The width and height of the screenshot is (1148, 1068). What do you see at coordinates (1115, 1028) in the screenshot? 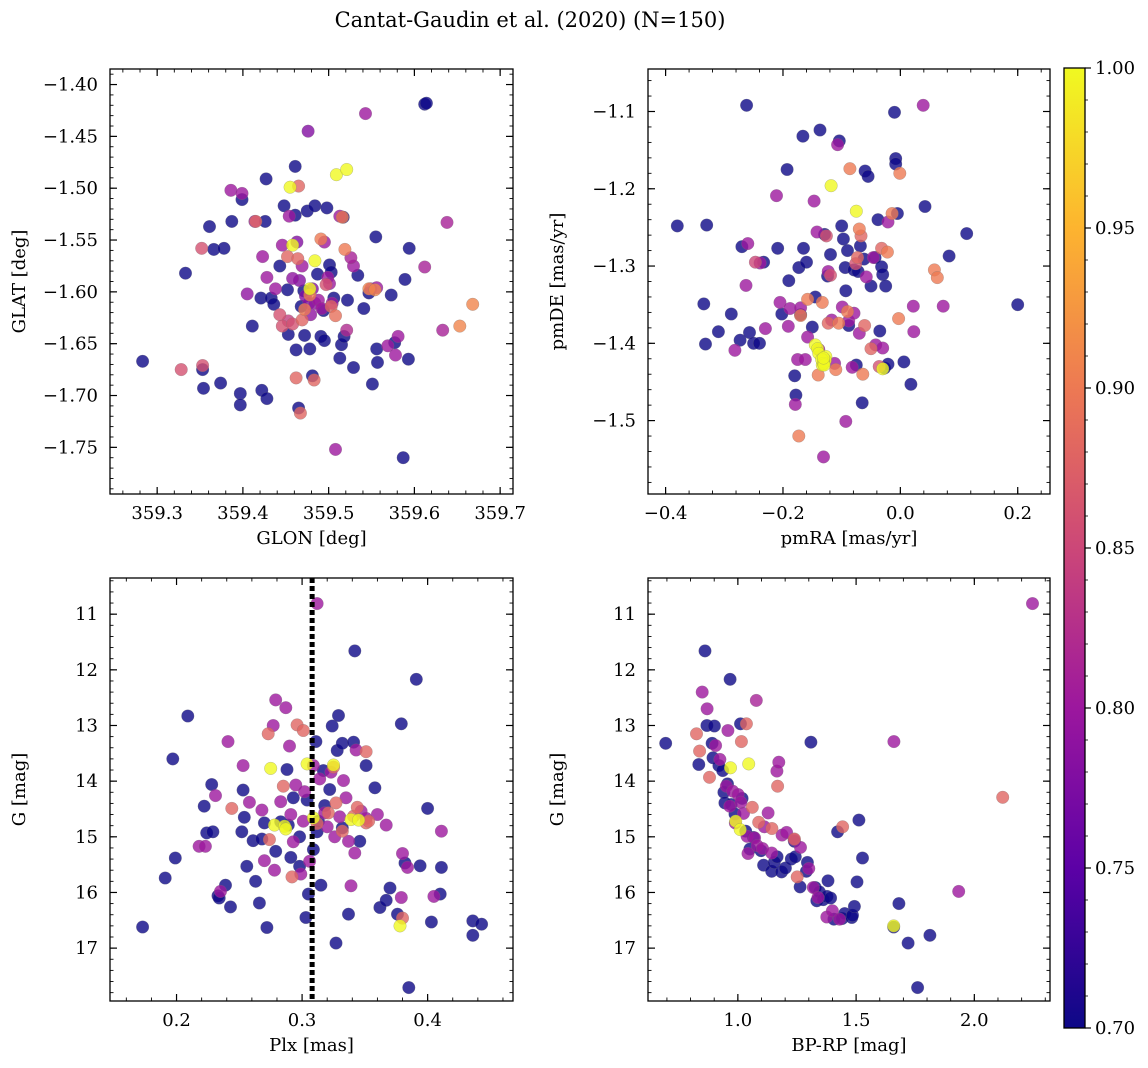
I see `colorbar-tick-label: 0.70` at bounding box center [1115, 1028].